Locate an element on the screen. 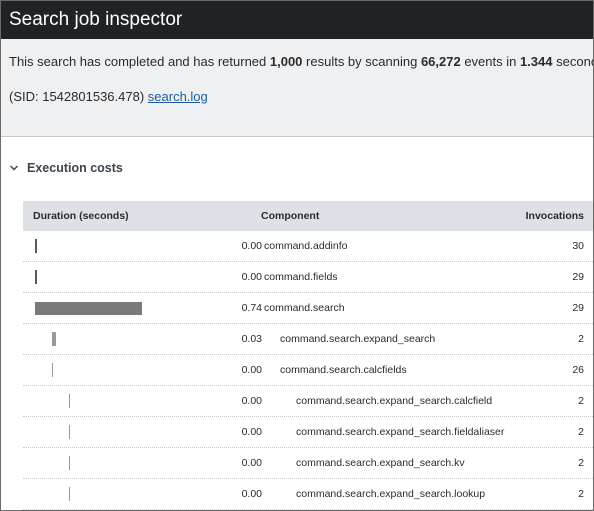 This screenshot has height=511, width=594. table-row: 0.00 command.fields 29 is located at coordinates (308, 277).